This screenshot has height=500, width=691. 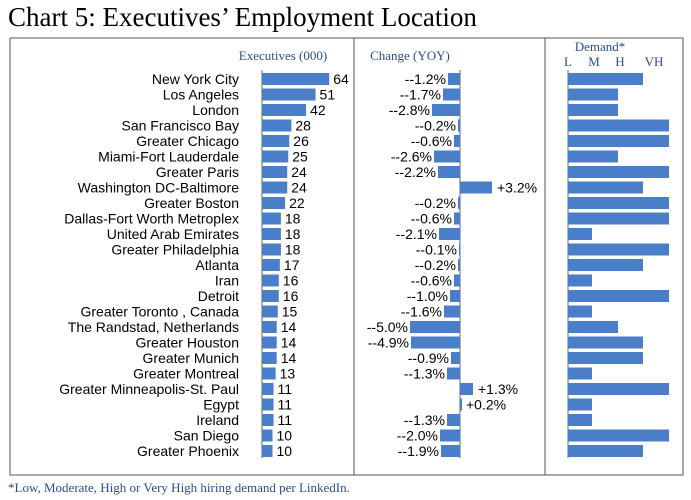 I want to click on executives-value-label: 13, so click(x=288, y=374).